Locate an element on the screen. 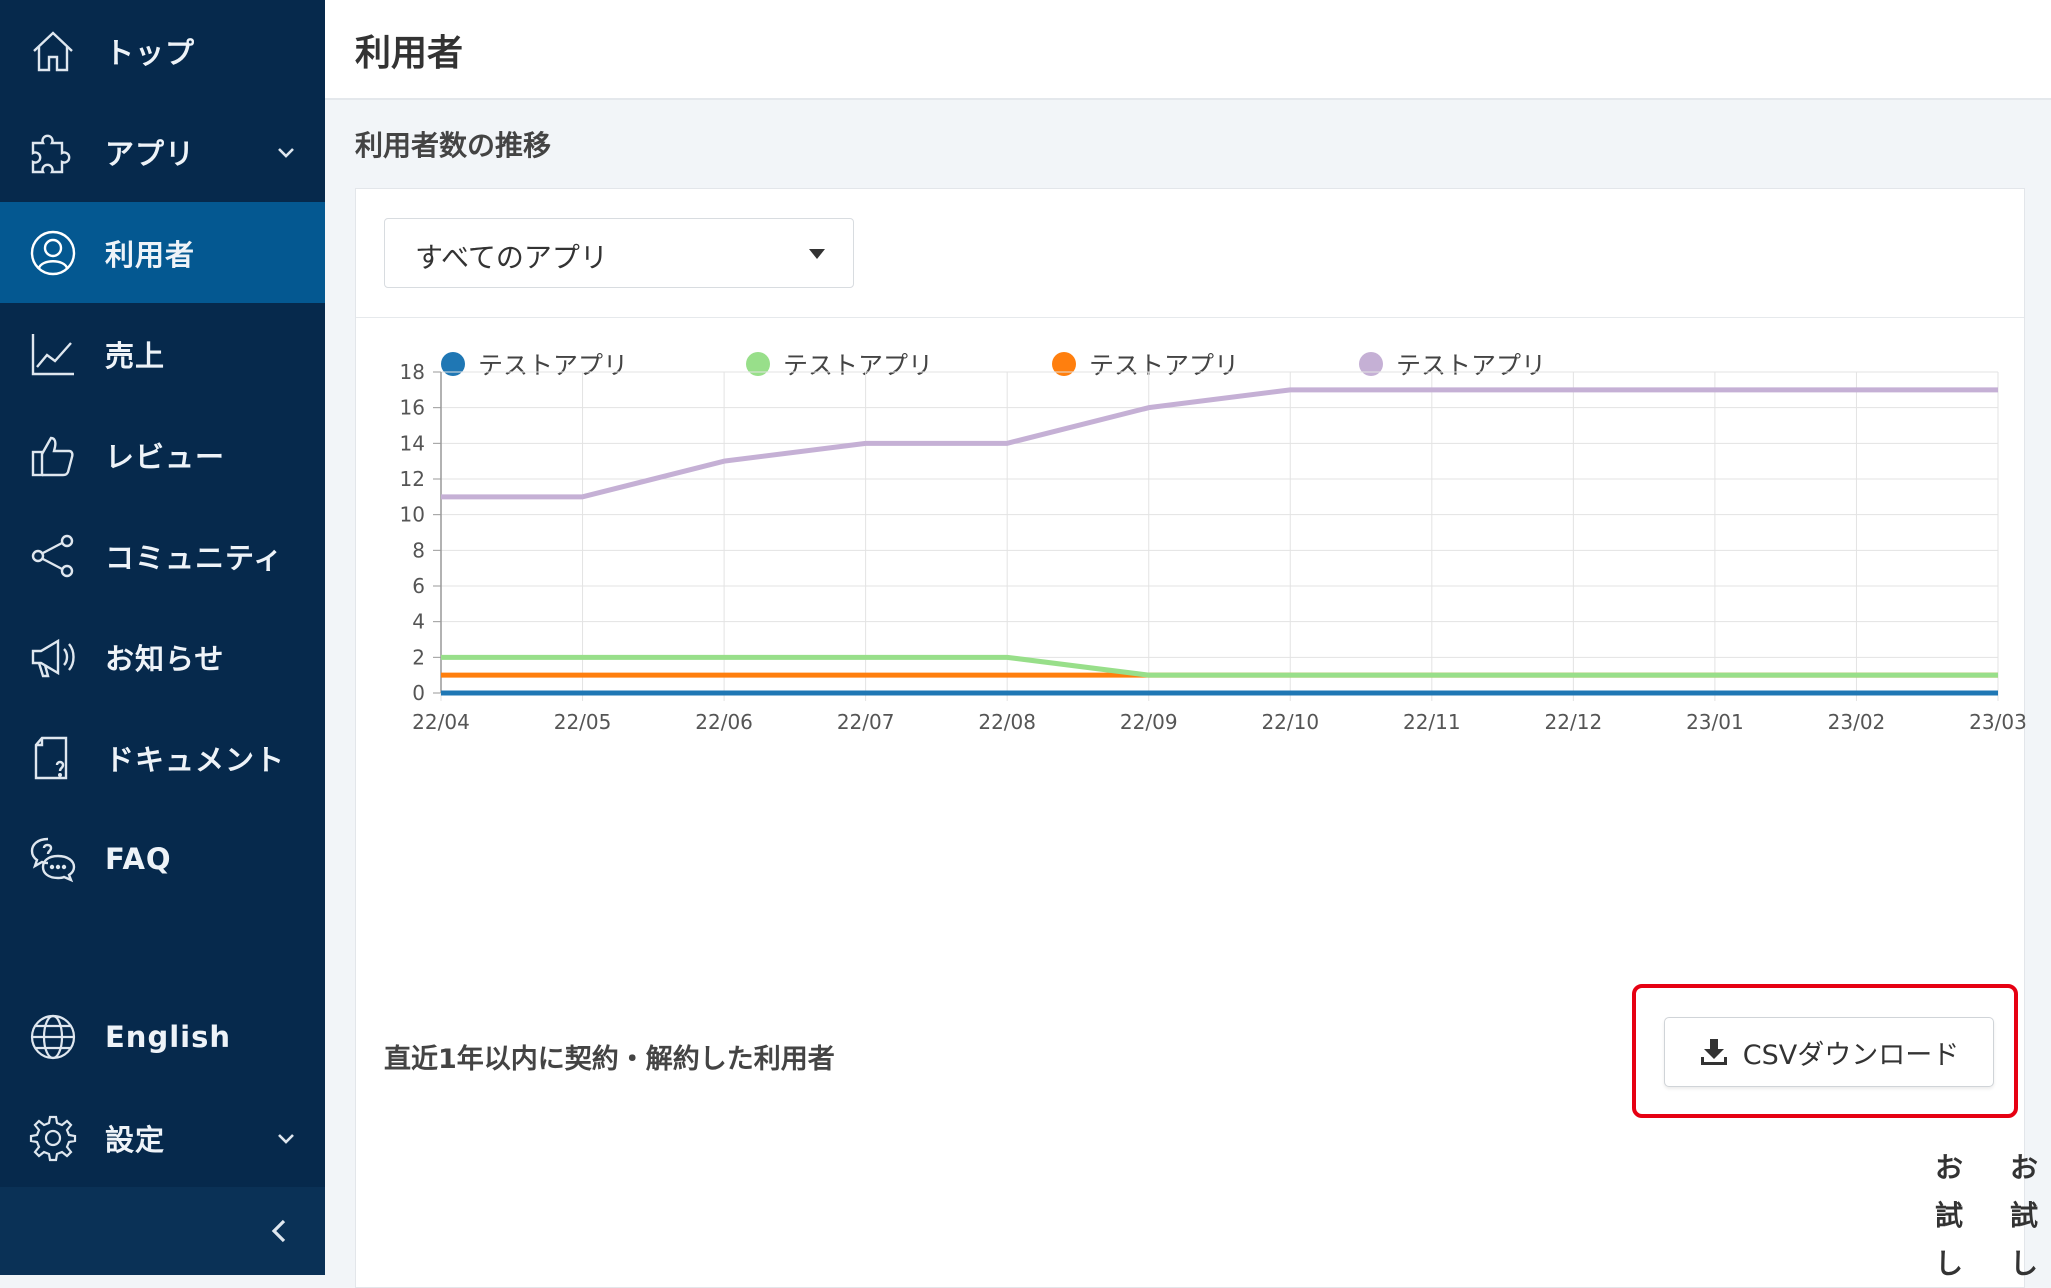  sidebar-item-reviews: レビュー is located at coordinates (162, 454).